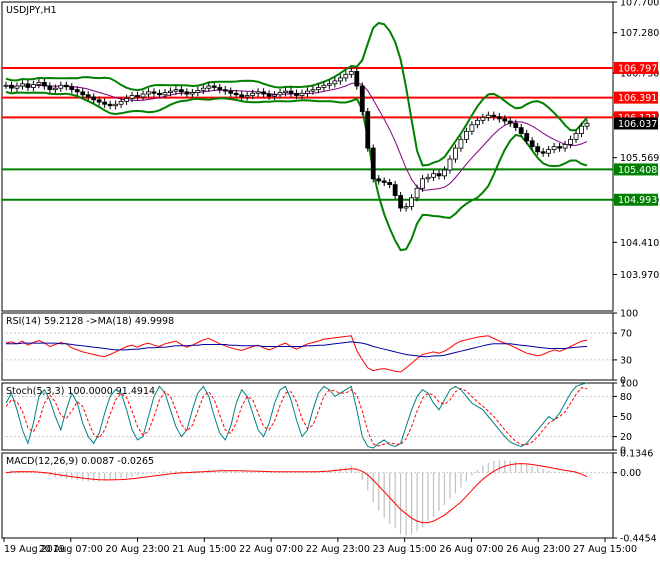  Describe the element at coordinates (639, 243) in the screenshot. I see `y-tick-label-price: 104.410` at that location.